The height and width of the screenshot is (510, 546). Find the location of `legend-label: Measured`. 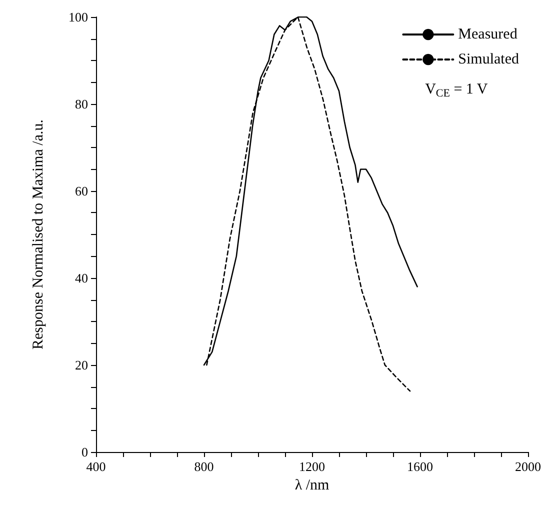

legend-label: Measured is located at coordinates (488, 34).